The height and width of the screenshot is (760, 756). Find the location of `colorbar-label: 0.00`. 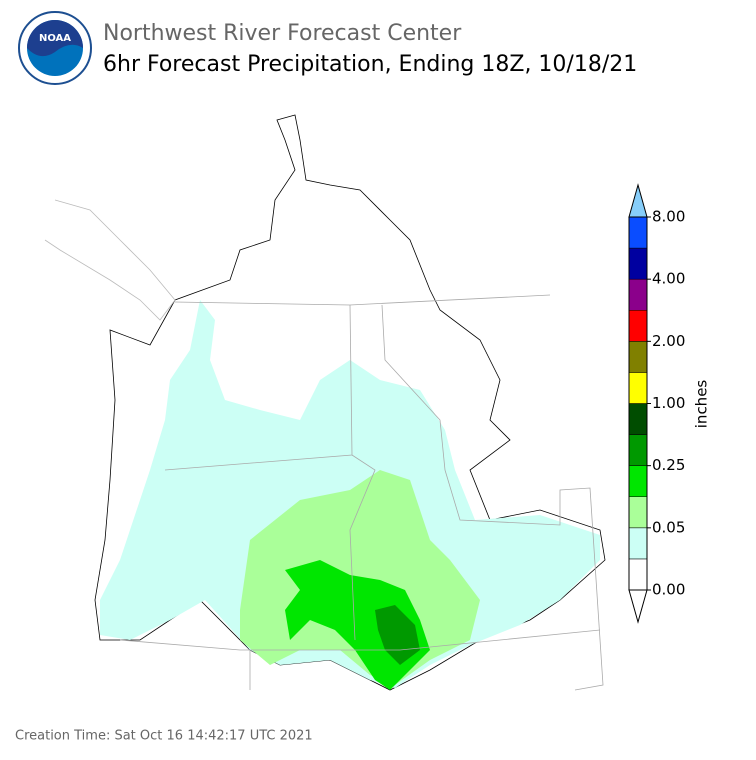

colorbar-label: 0.00 is located at coordinates (668, 590).